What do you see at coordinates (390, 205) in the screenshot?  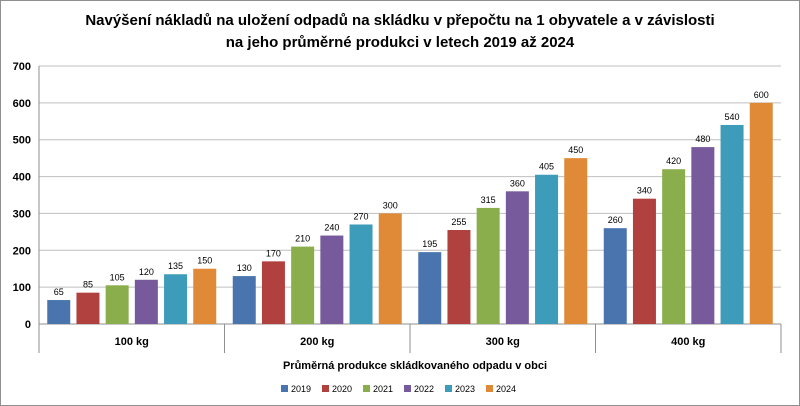 I see `data-label: 300` at bounding box center [390, 205].